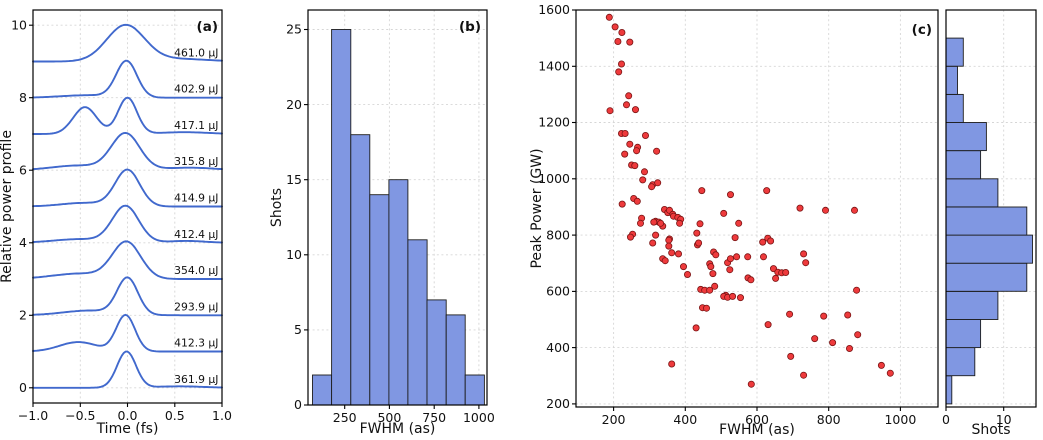  I want to click on x-tick-label: 10, so click(1004, 419).